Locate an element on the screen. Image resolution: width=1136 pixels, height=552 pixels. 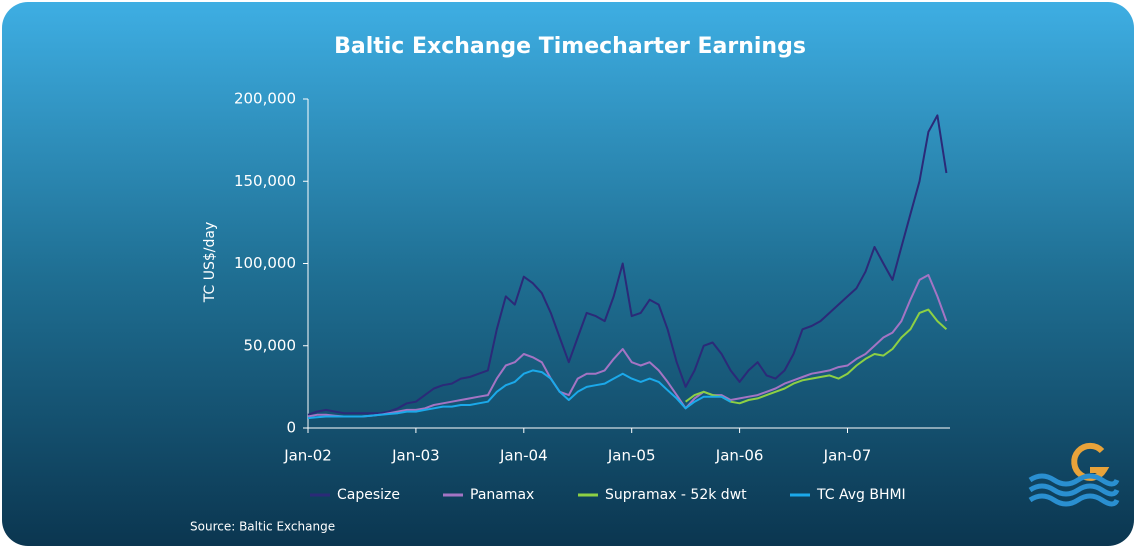
x-tick-label: Jan-03 is located at coordinates (415, 456).